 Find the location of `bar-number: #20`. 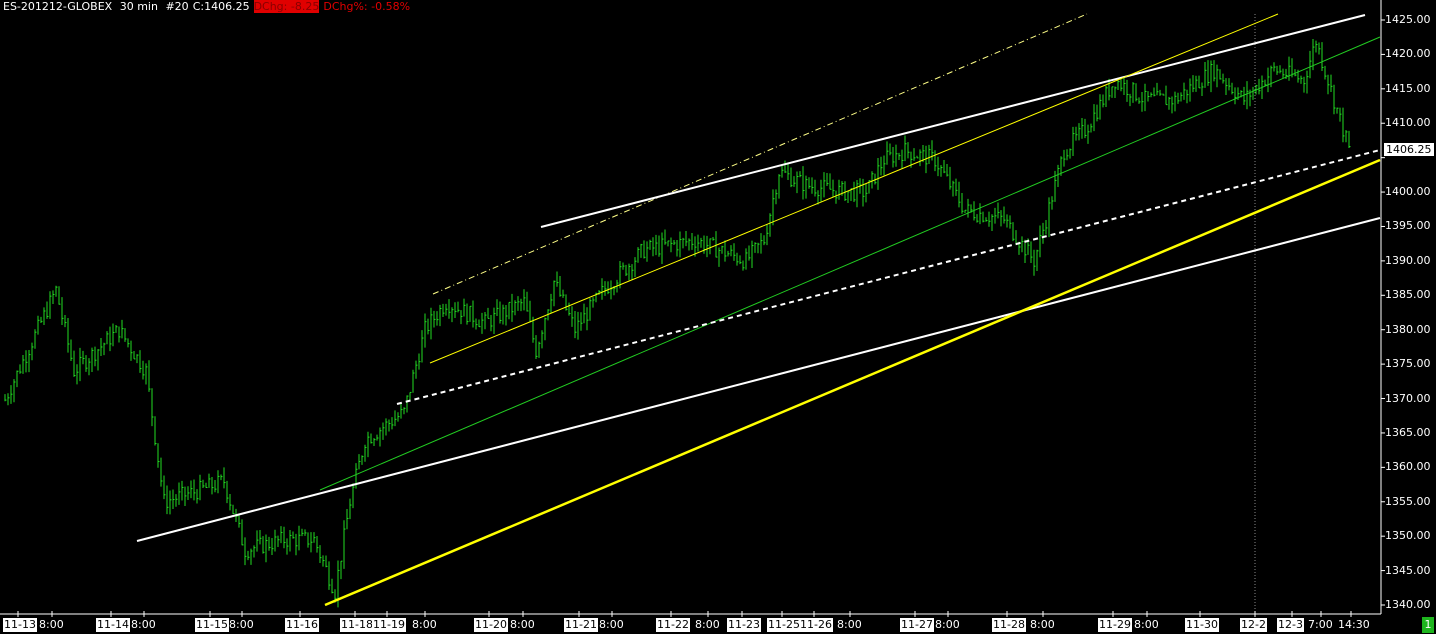

bar-number: #20 is located at coordinates (177, 6).